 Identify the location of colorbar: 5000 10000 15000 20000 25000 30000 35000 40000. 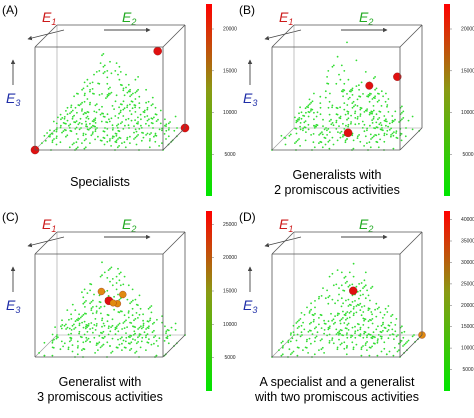
(459, 301).